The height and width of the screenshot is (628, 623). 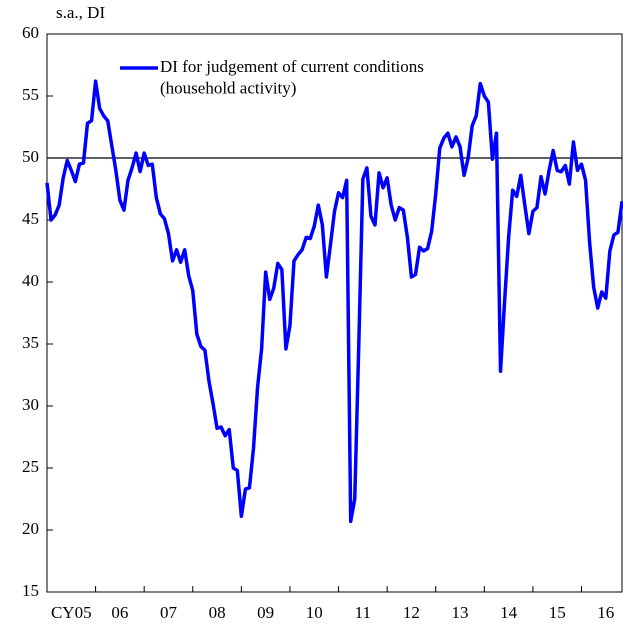 I want to click on x-tick-label: 16, so click(x=605, y=612).